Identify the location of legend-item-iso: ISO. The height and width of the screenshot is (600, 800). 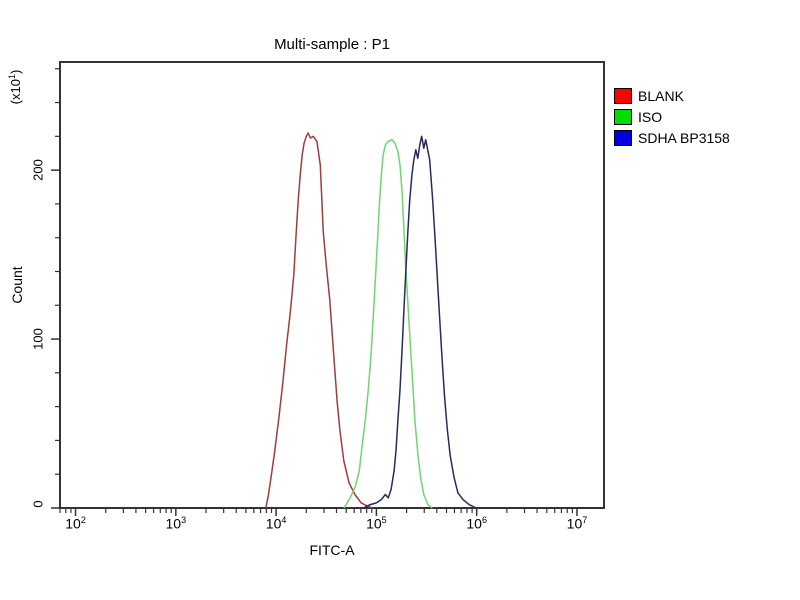
(672, 117).